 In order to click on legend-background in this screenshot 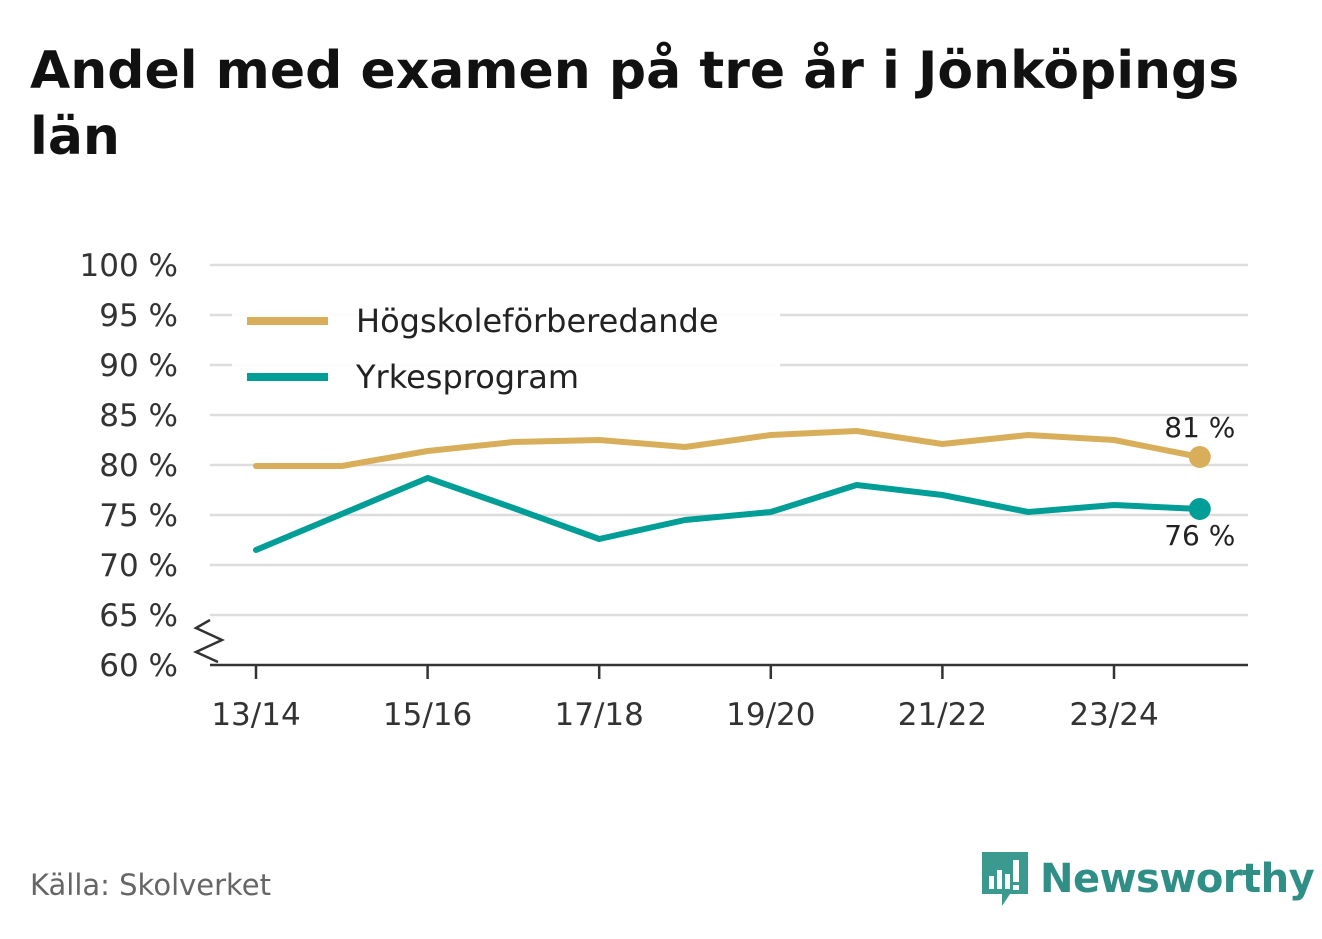, I will do `click(506, 351)`.